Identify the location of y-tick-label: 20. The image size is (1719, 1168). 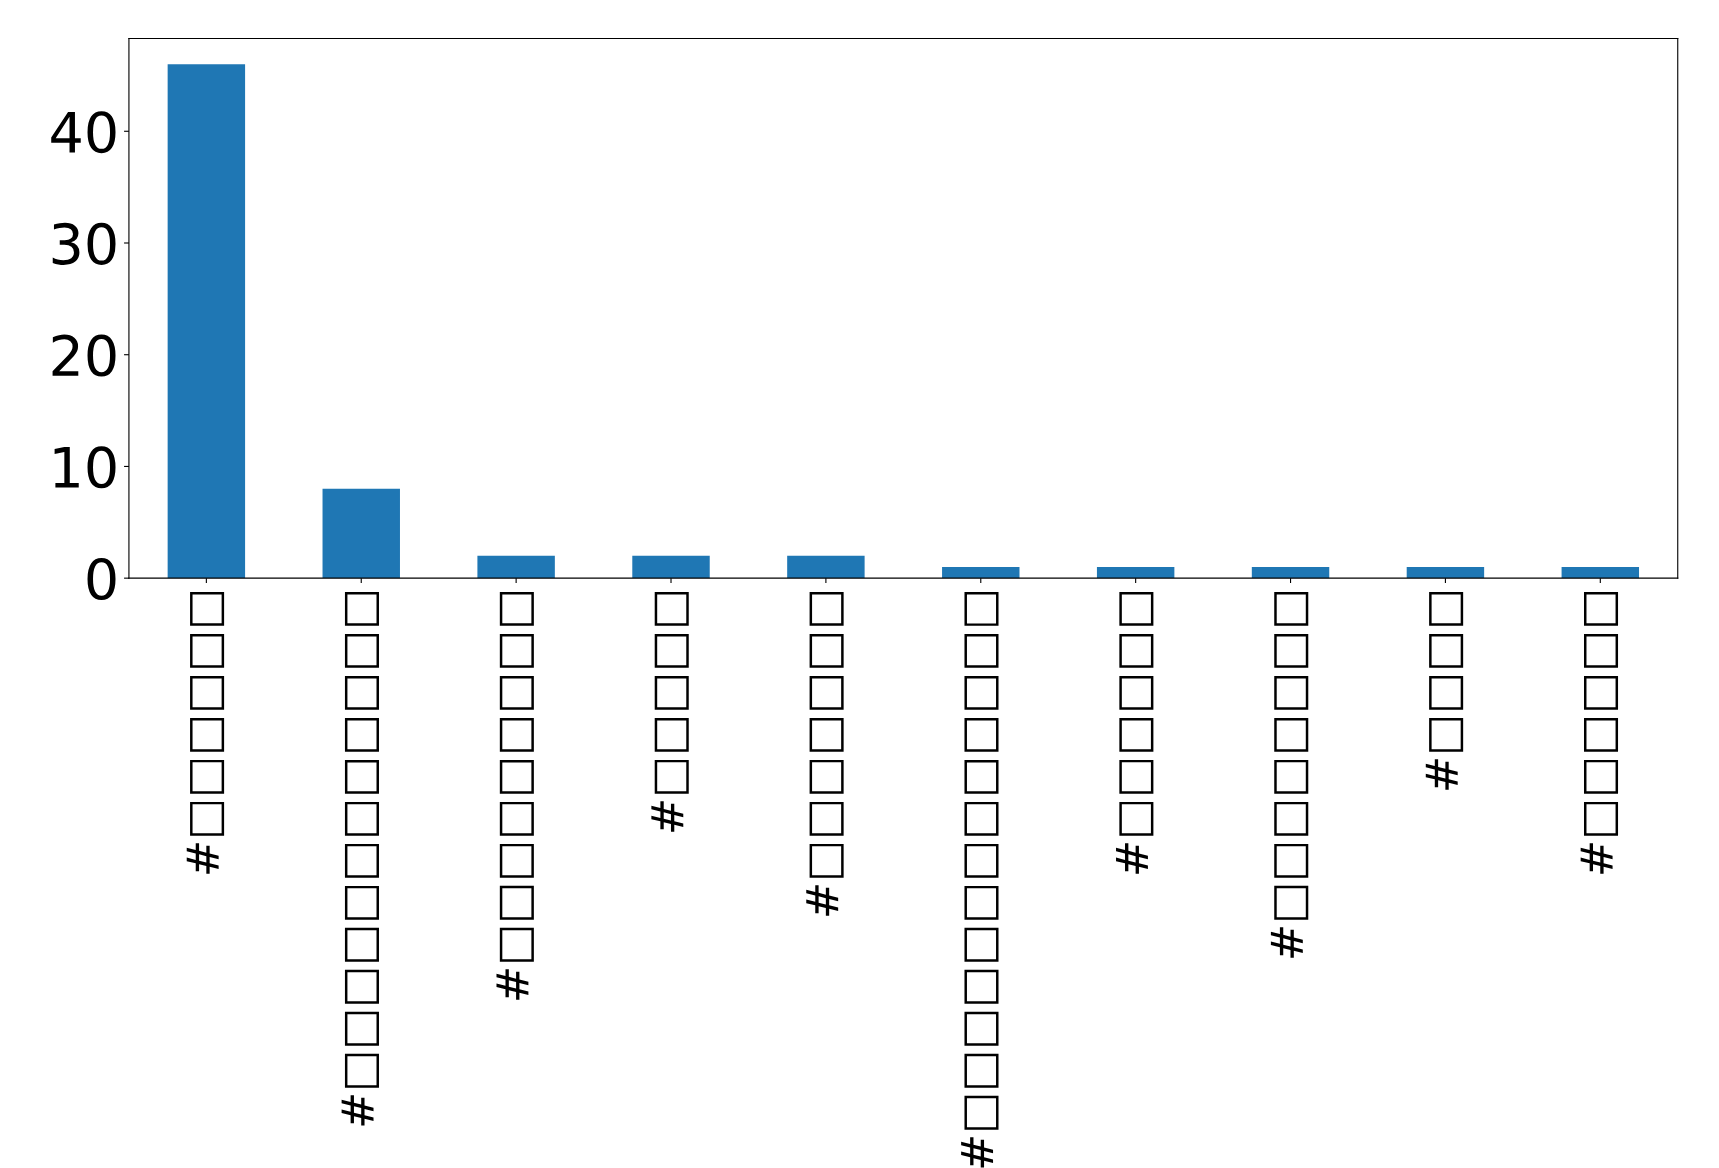
(84, 355).